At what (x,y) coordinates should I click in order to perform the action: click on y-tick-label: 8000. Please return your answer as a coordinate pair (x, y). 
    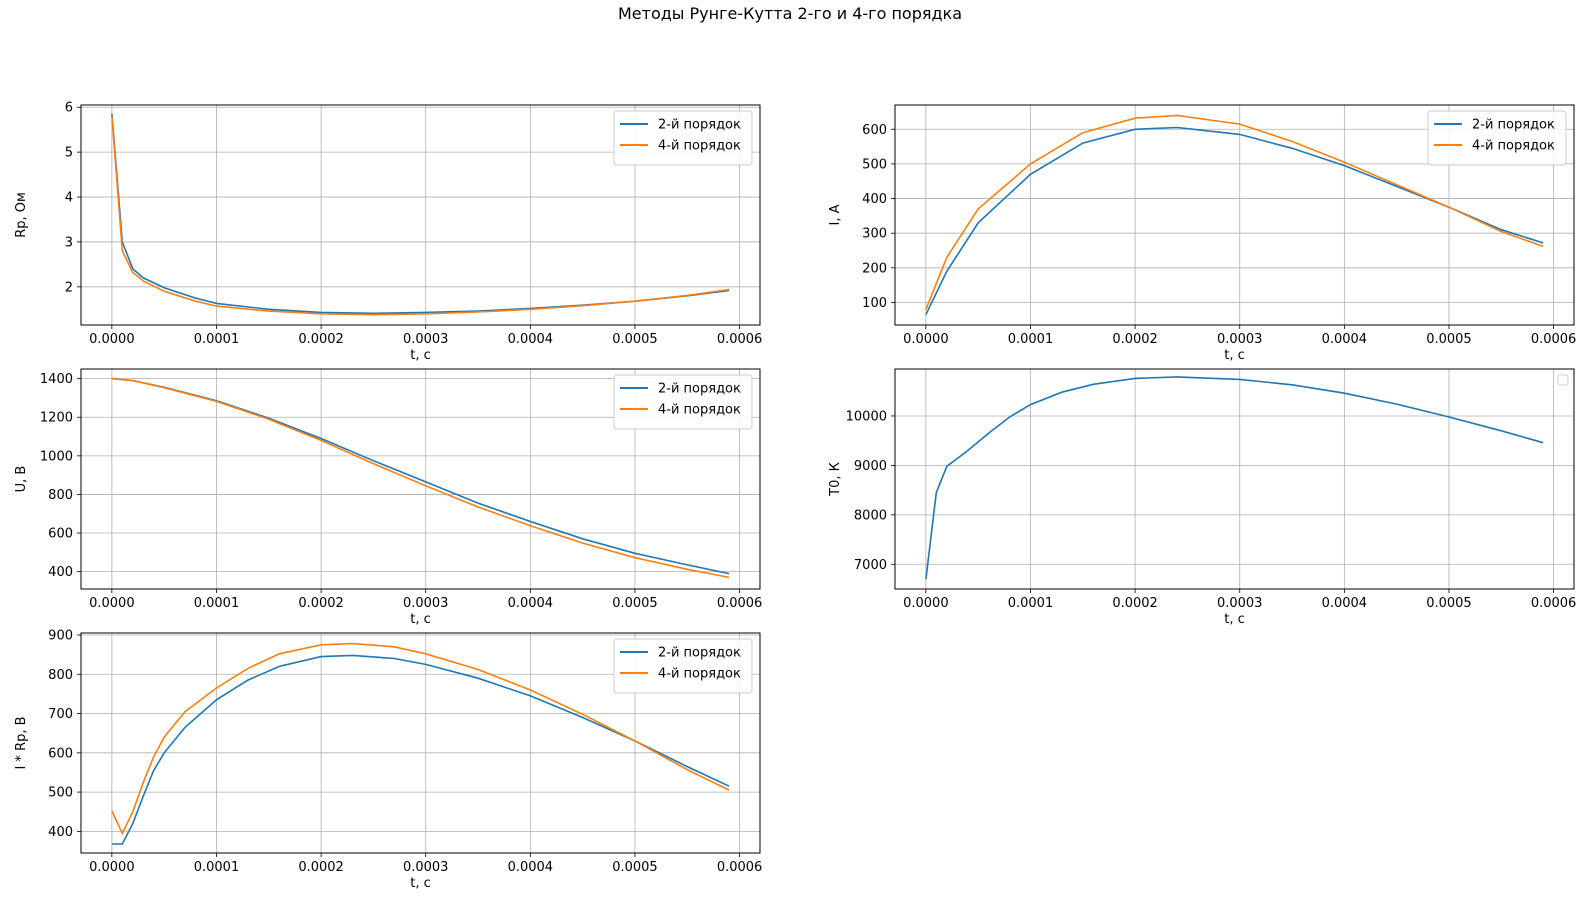
    Looking at the image, I should click on (870, 515).